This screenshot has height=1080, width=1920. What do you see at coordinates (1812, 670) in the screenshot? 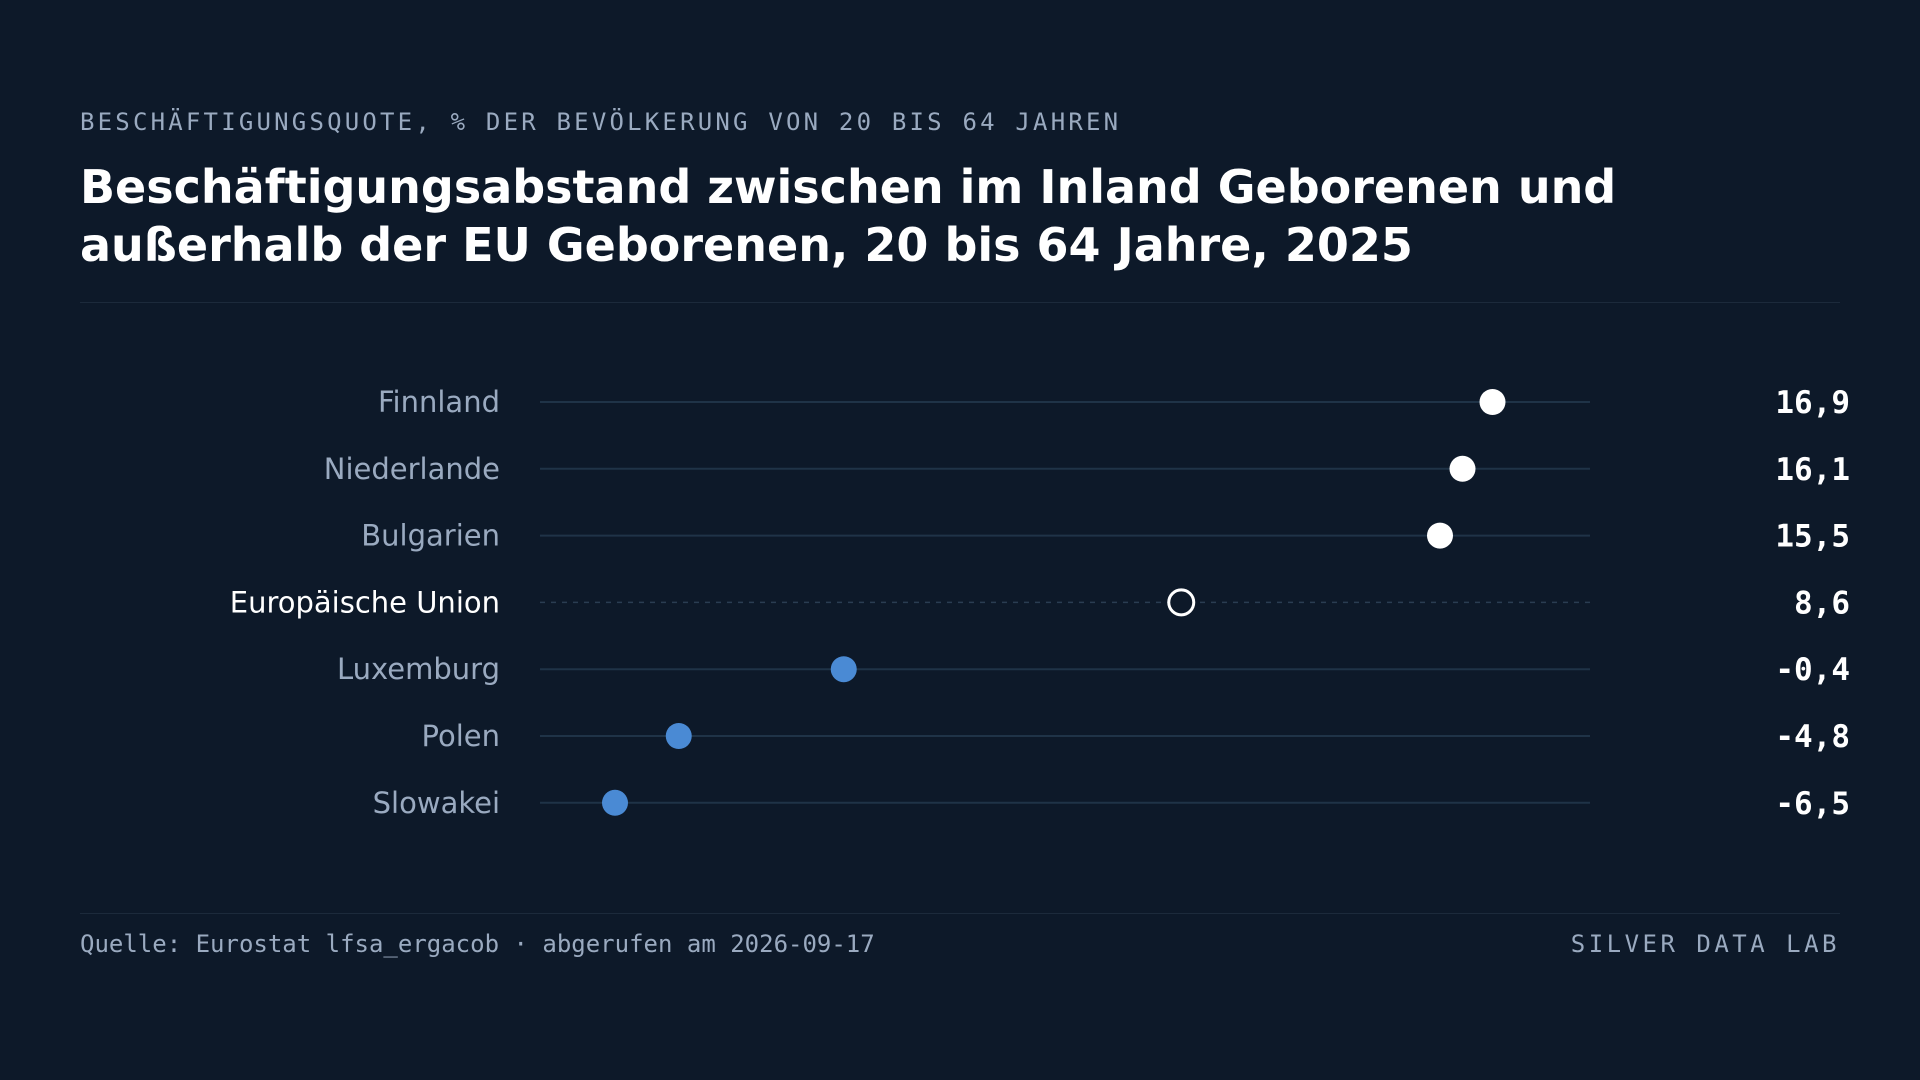
I see `value-label-row-4: -0,4` at bounding box center [1812, 670].